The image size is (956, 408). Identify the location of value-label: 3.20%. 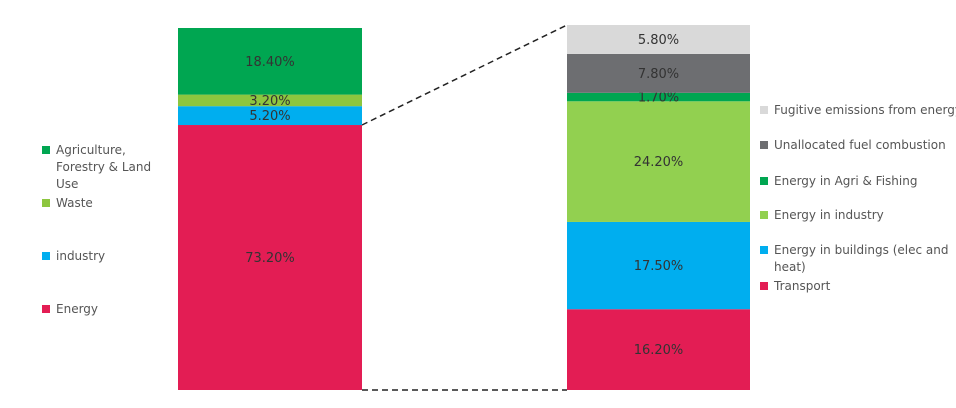
(269, 101).